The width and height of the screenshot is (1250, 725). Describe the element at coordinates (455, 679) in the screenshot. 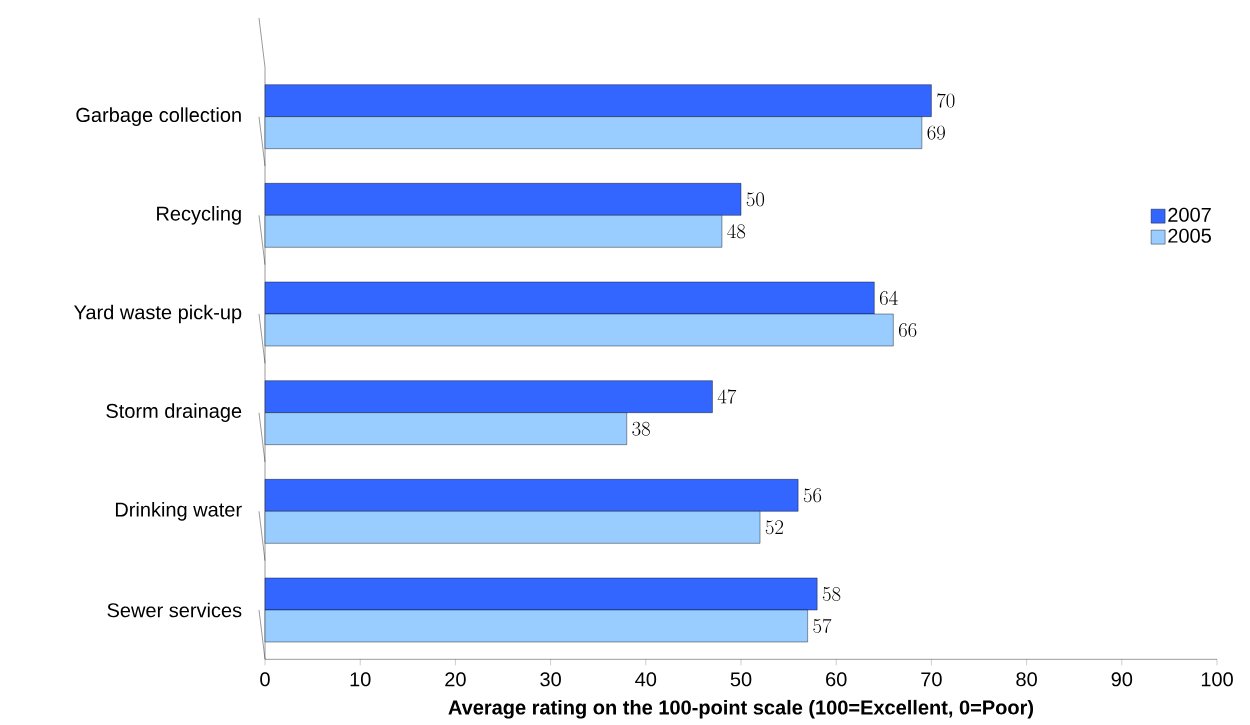

I see `x-tick-label: 20` at that location.